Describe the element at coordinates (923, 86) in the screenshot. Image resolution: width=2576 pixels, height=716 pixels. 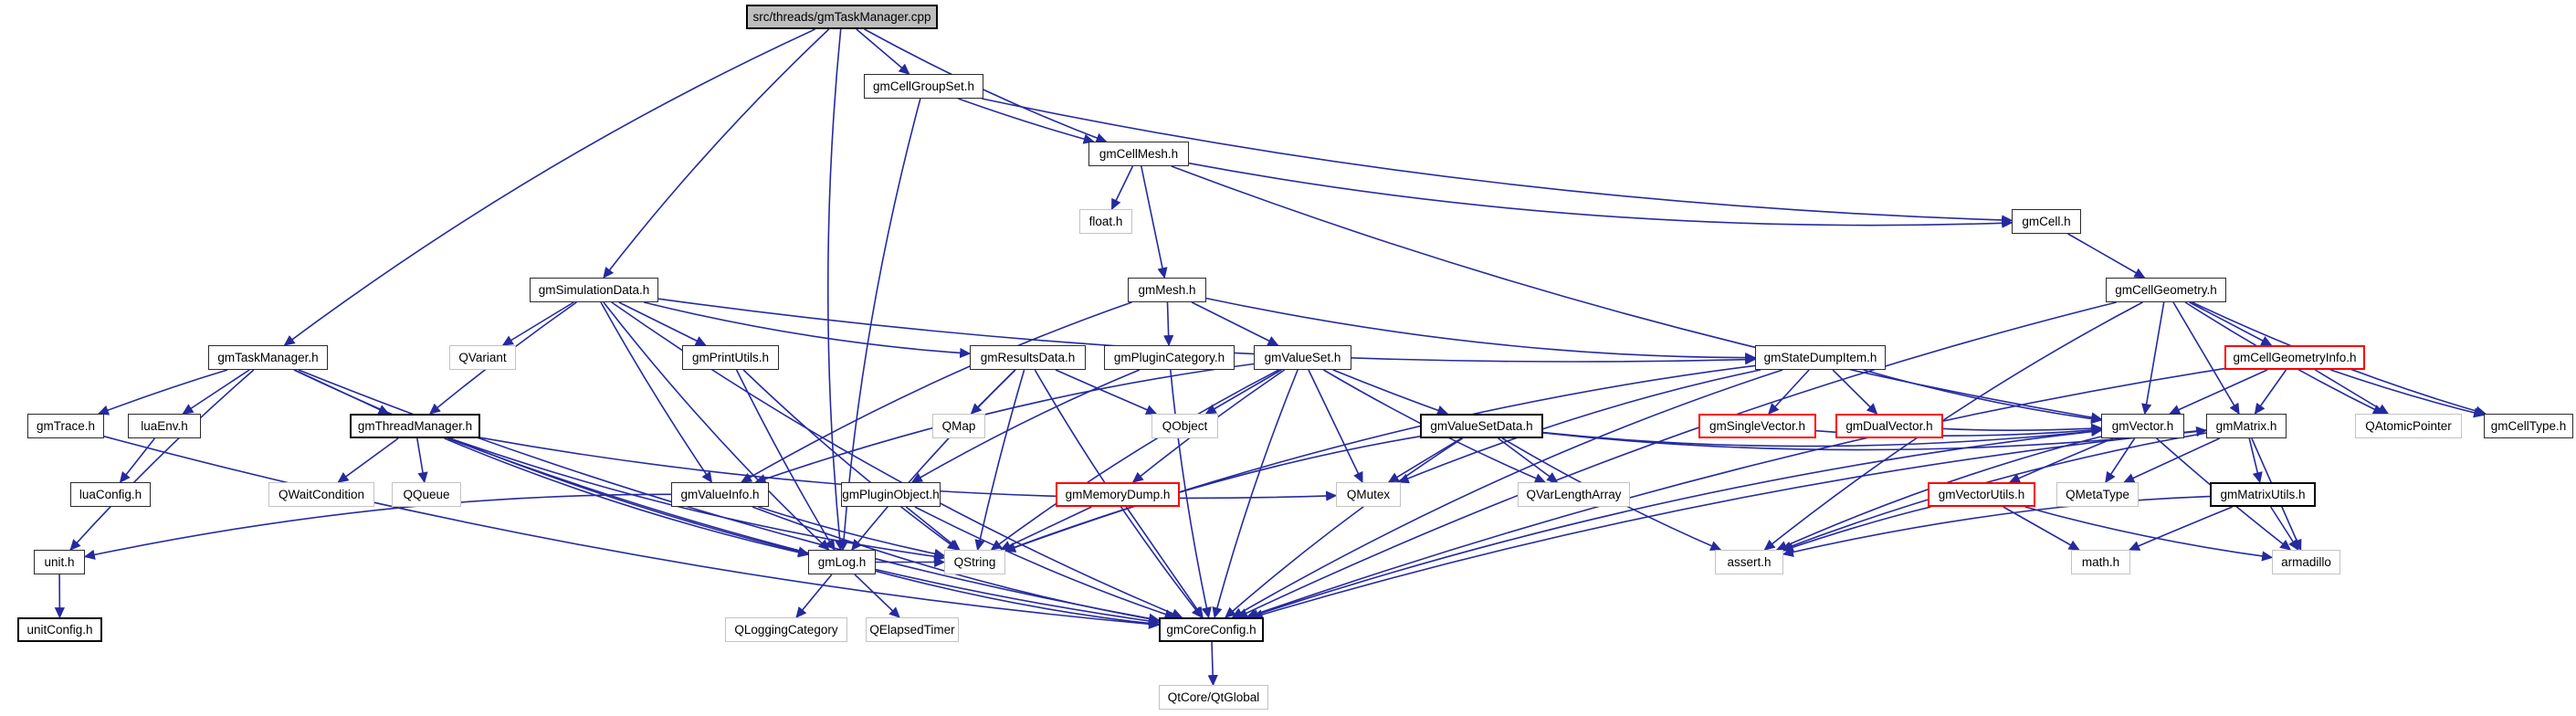
I see `node-gmCellGroupSet: gmCellGroupSet.h` at that location.